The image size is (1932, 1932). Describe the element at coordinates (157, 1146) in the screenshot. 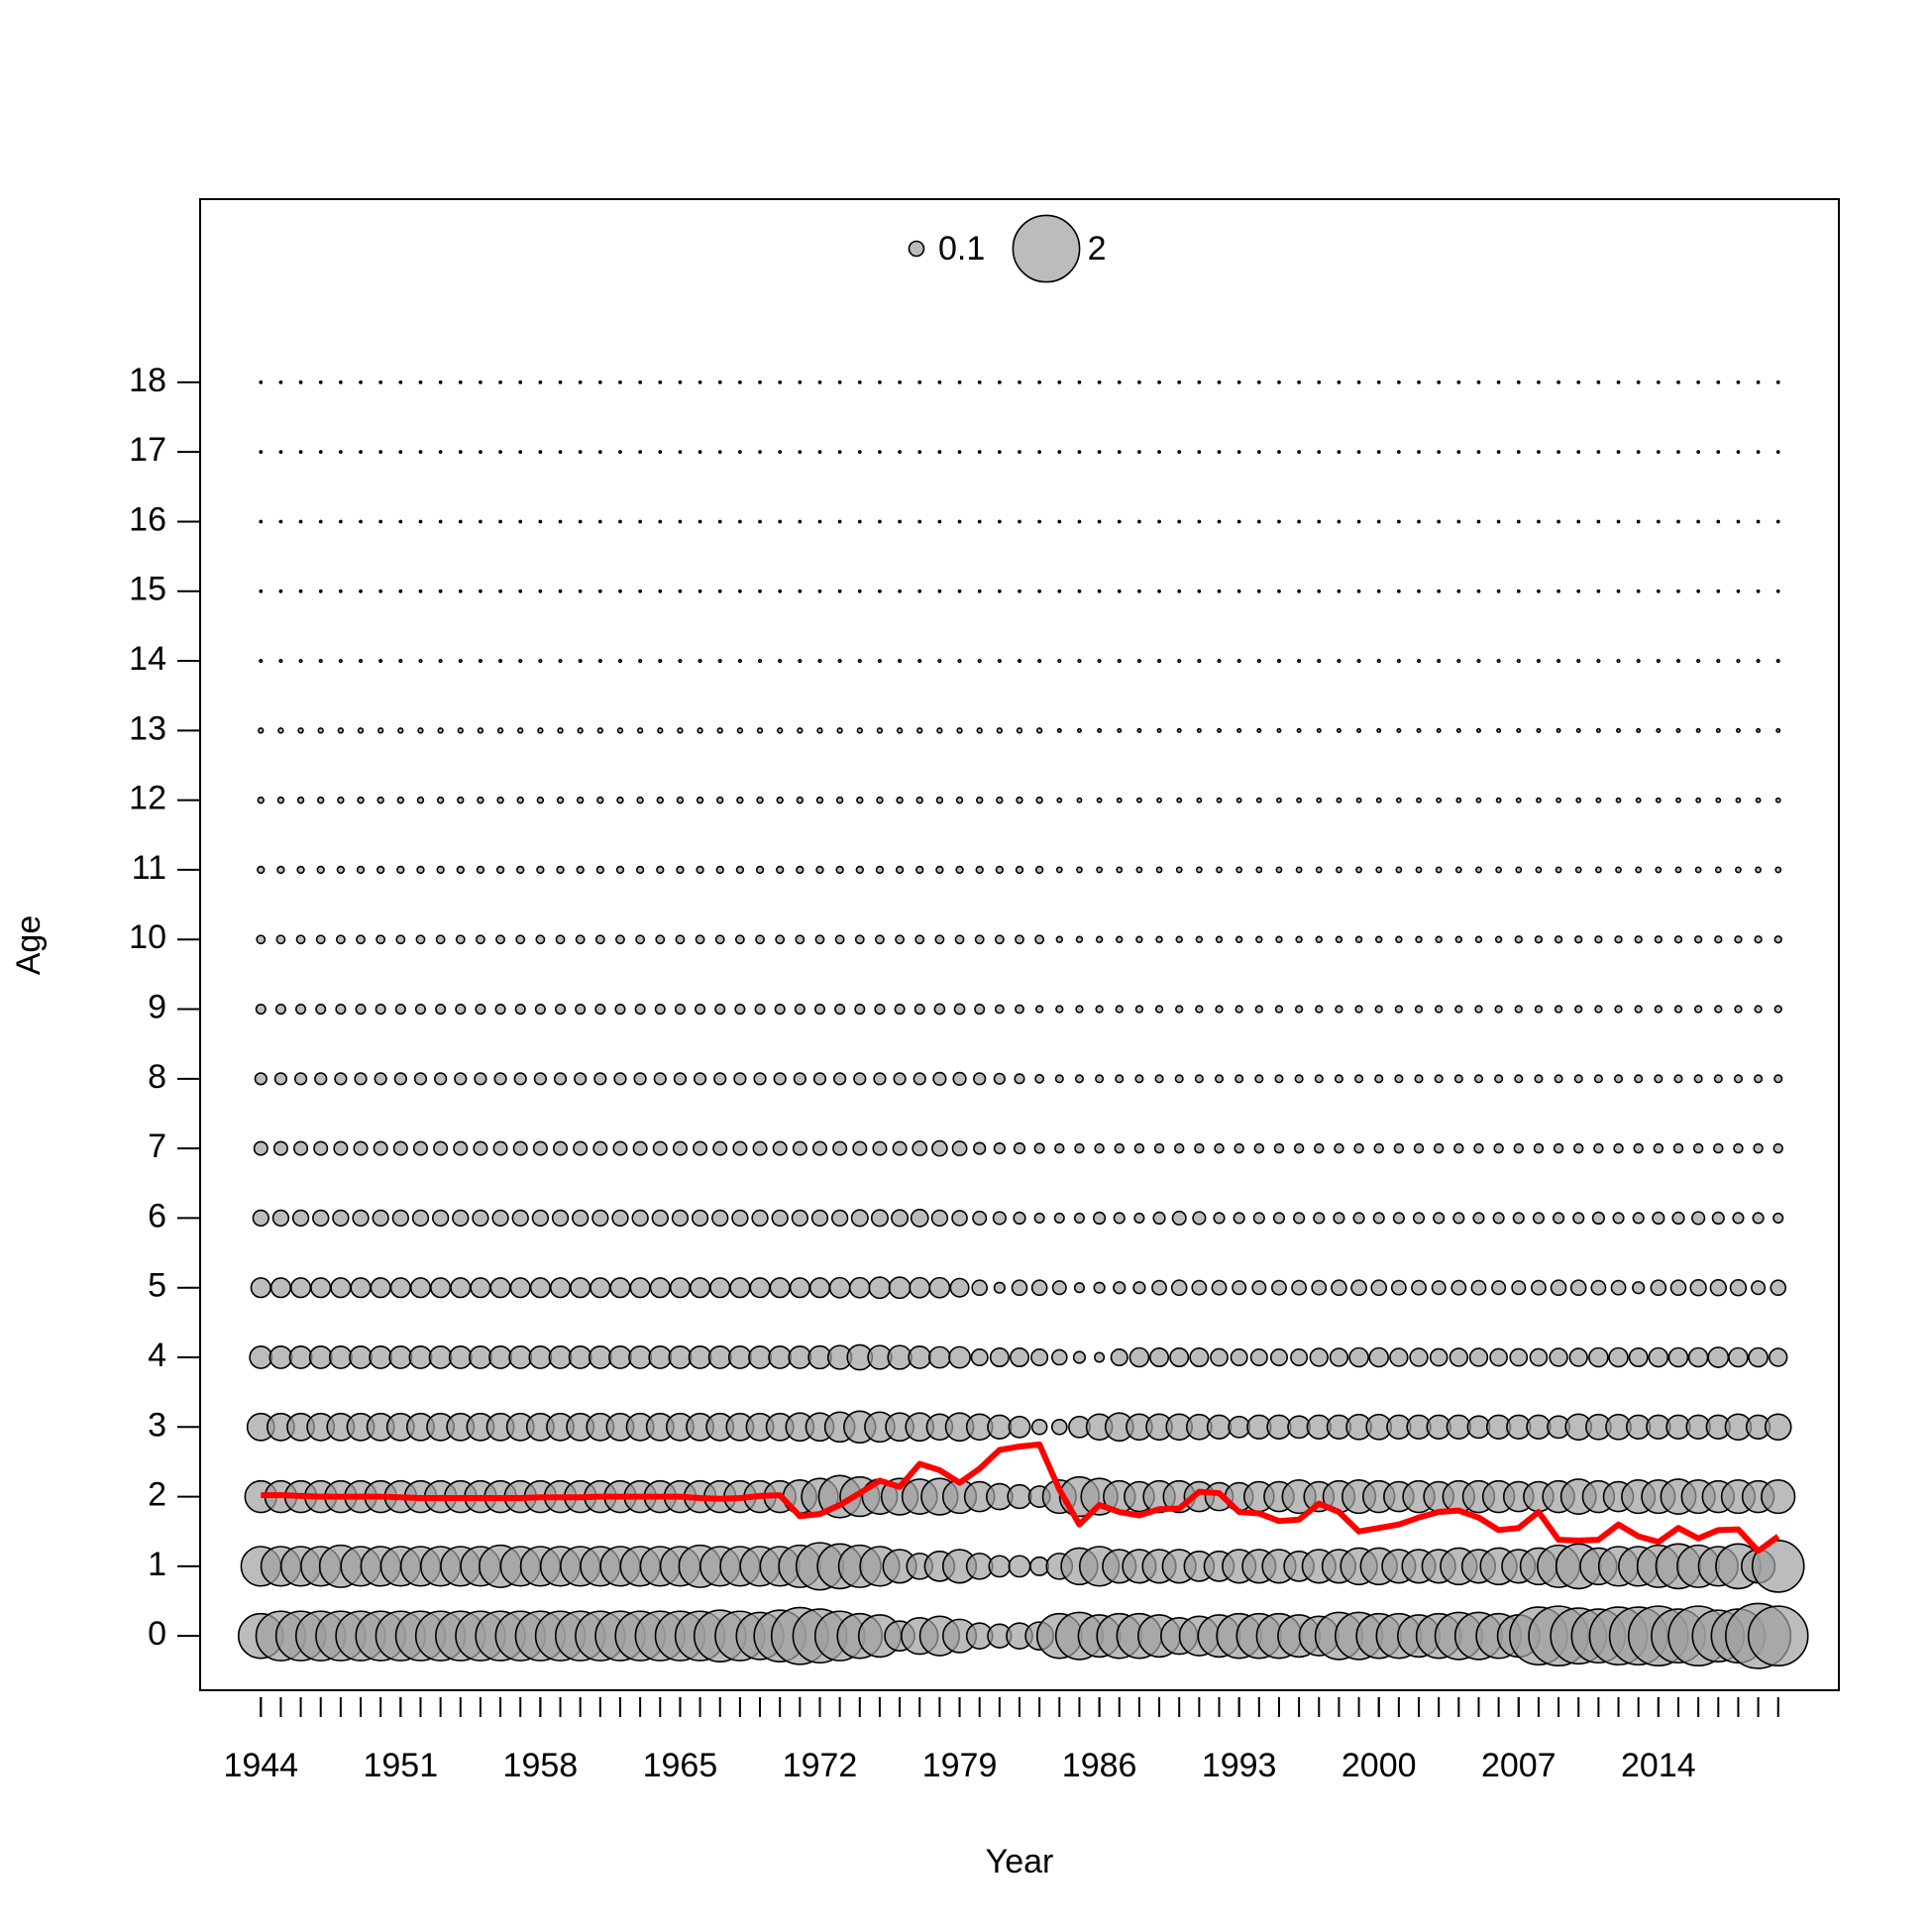

I see `y-tick-label: 7` at that location.